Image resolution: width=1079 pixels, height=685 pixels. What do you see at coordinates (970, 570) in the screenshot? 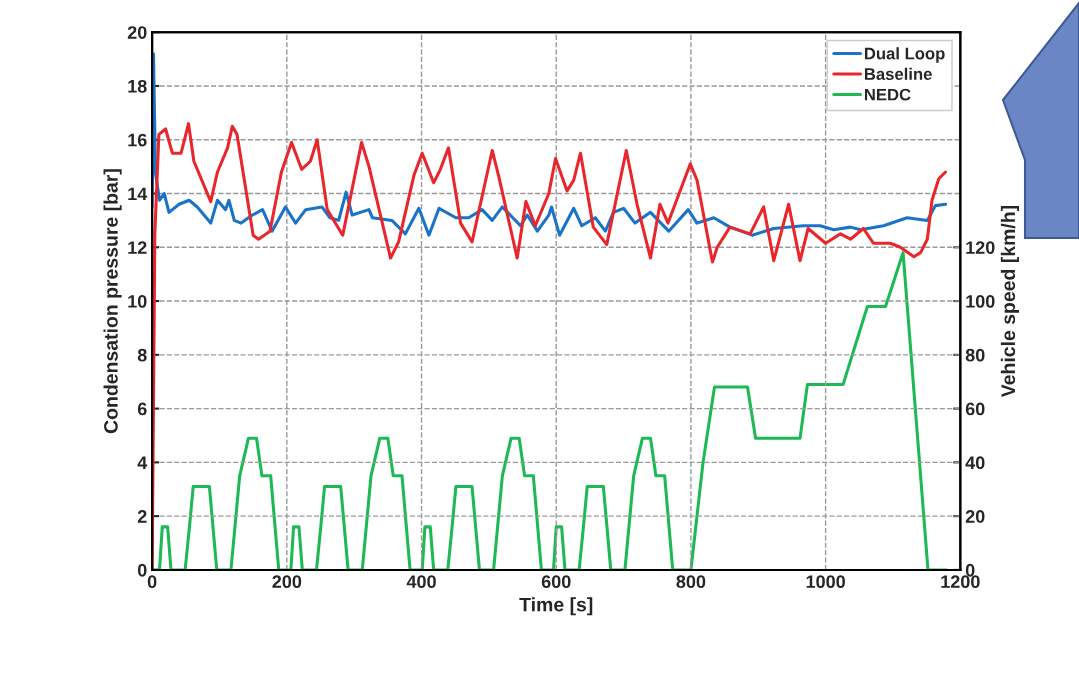
I see `y2-tick-label: 0` at bounding box center [970, 570].